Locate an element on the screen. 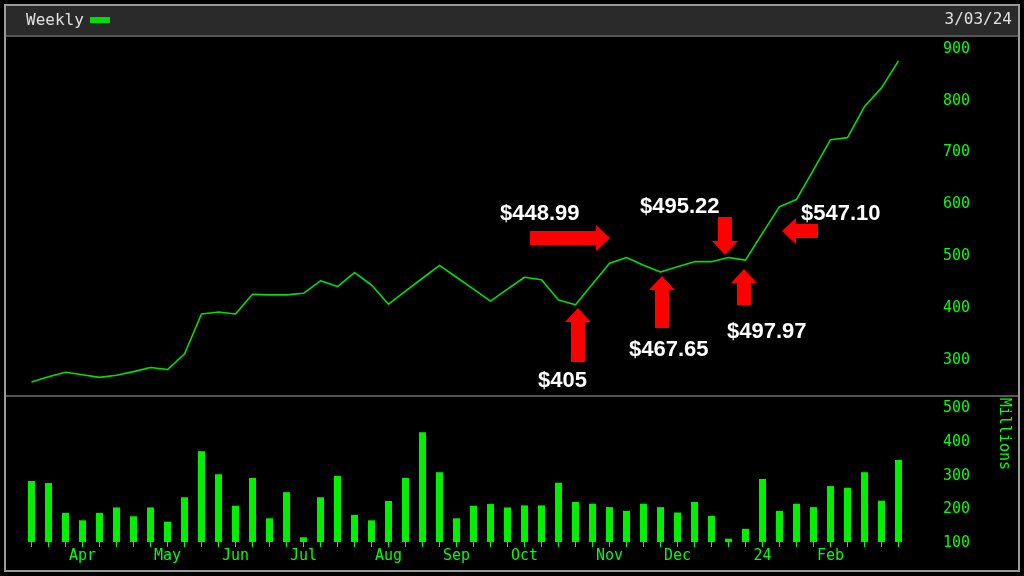 Image resolution: width=1024 pixels, height=576 pixels. x-tick-label: Aug is located at coordinates (388, 554).